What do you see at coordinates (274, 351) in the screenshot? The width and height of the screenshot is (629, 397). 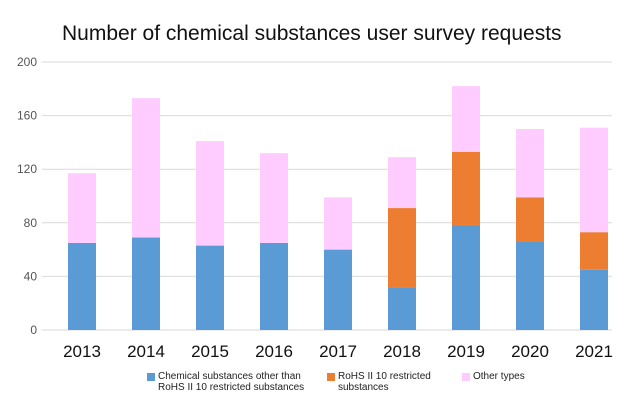 I see `x-tick-label-2016: 2016` at bounding box center [274, 351].